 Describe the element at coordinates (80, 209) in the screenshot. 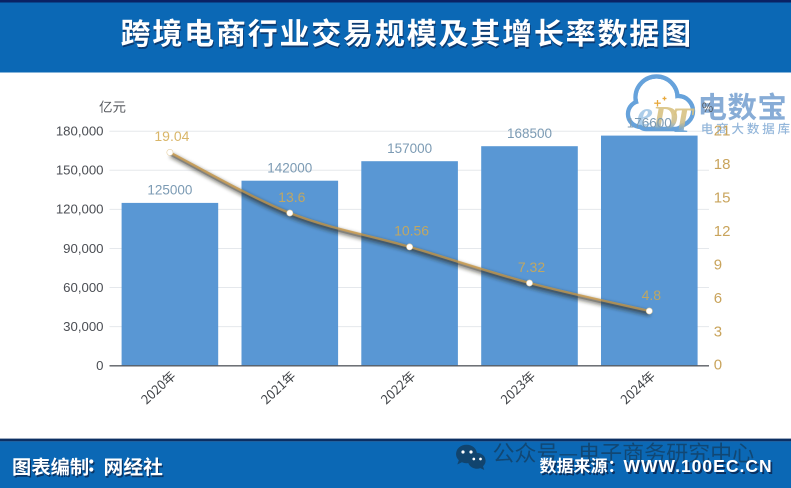

I see `svg-text: 120,000` at that location.